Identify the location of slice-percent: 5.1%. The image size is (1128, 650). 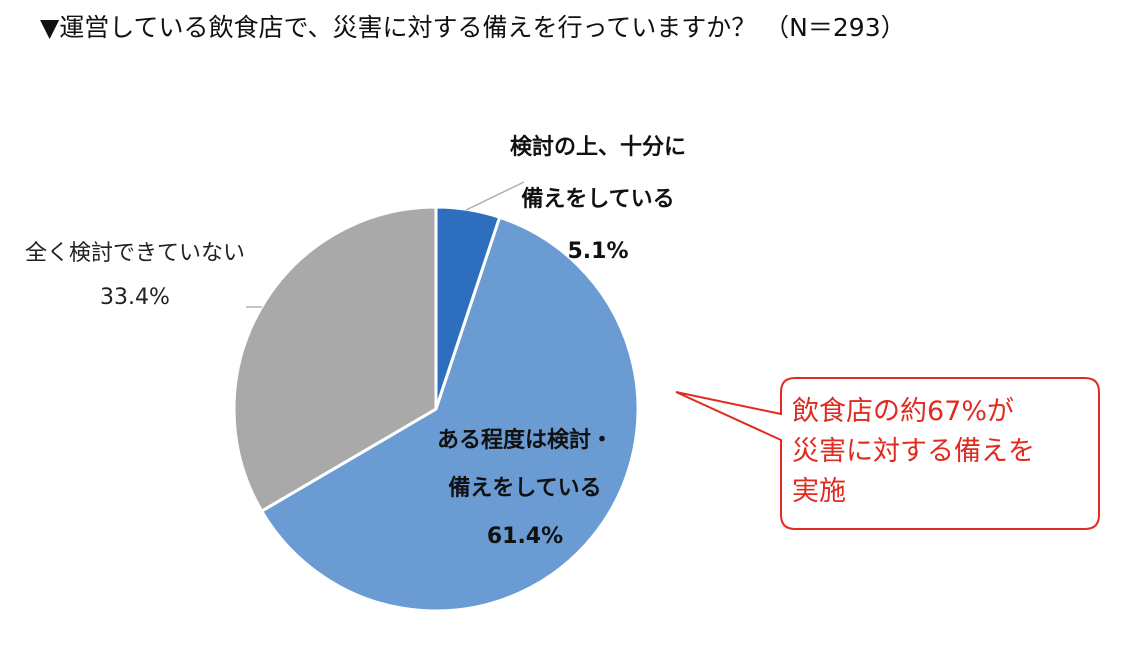
(598, 251).